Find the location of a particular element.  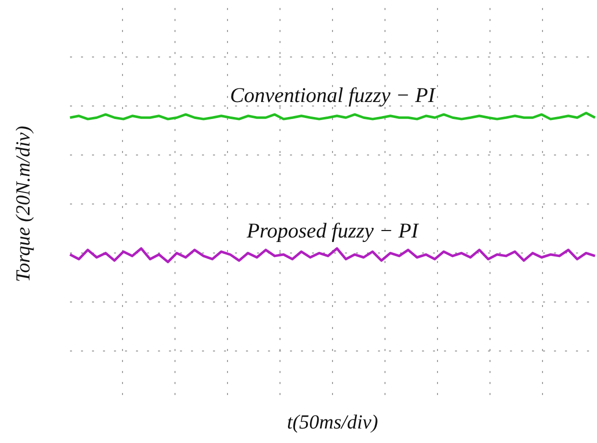

y-axis-title: Torque (20N.m/div) is located at coordinates (23, 204).